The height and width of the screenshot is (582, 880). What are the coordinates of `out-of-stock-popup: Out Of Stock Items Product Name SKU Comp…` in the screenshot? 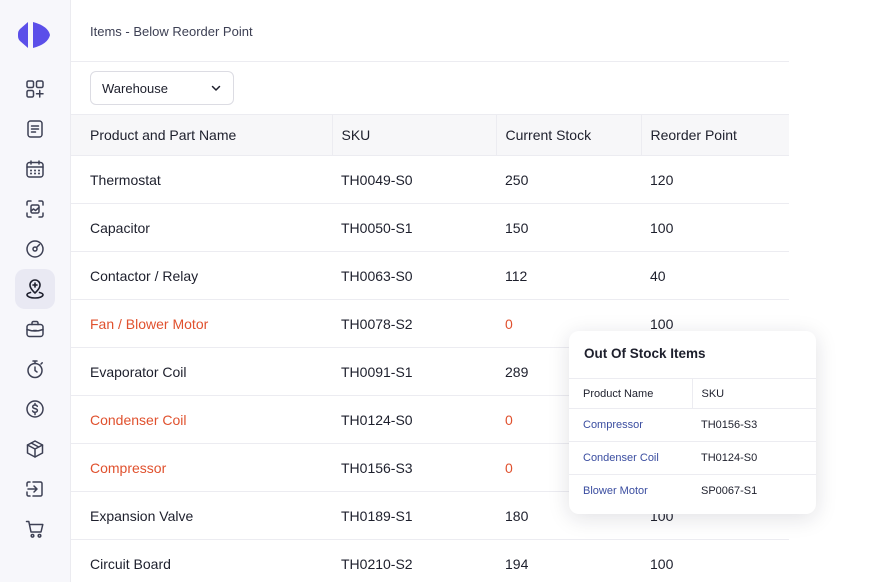 It's located at (692, 422).